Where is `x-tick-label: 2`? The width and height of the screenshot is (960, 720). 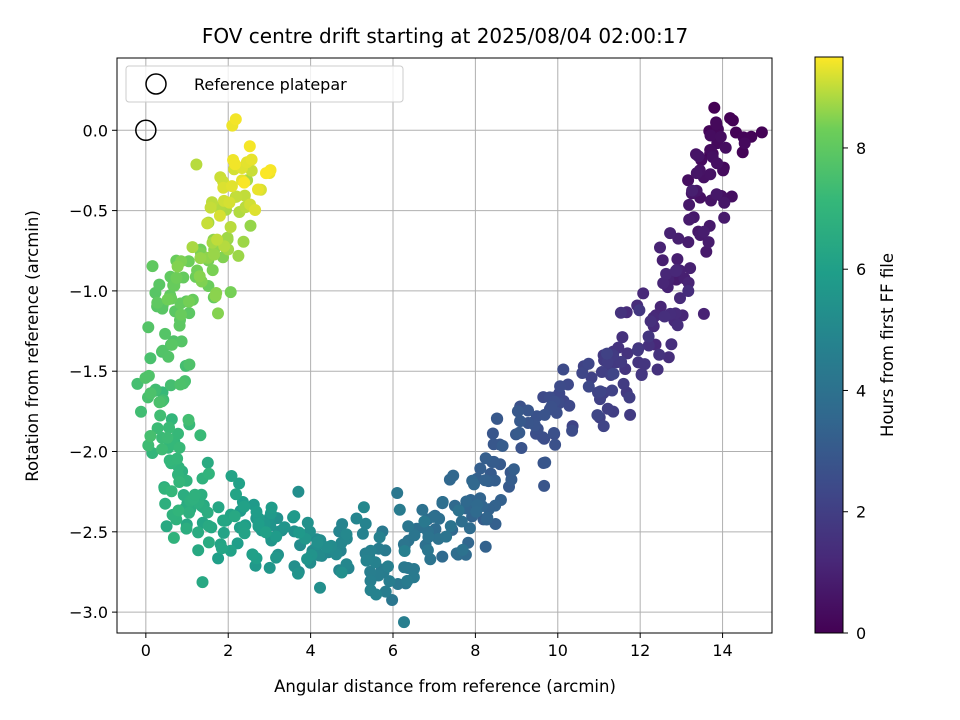 x-tick-label: 2 is located at coordinates (228, 650).